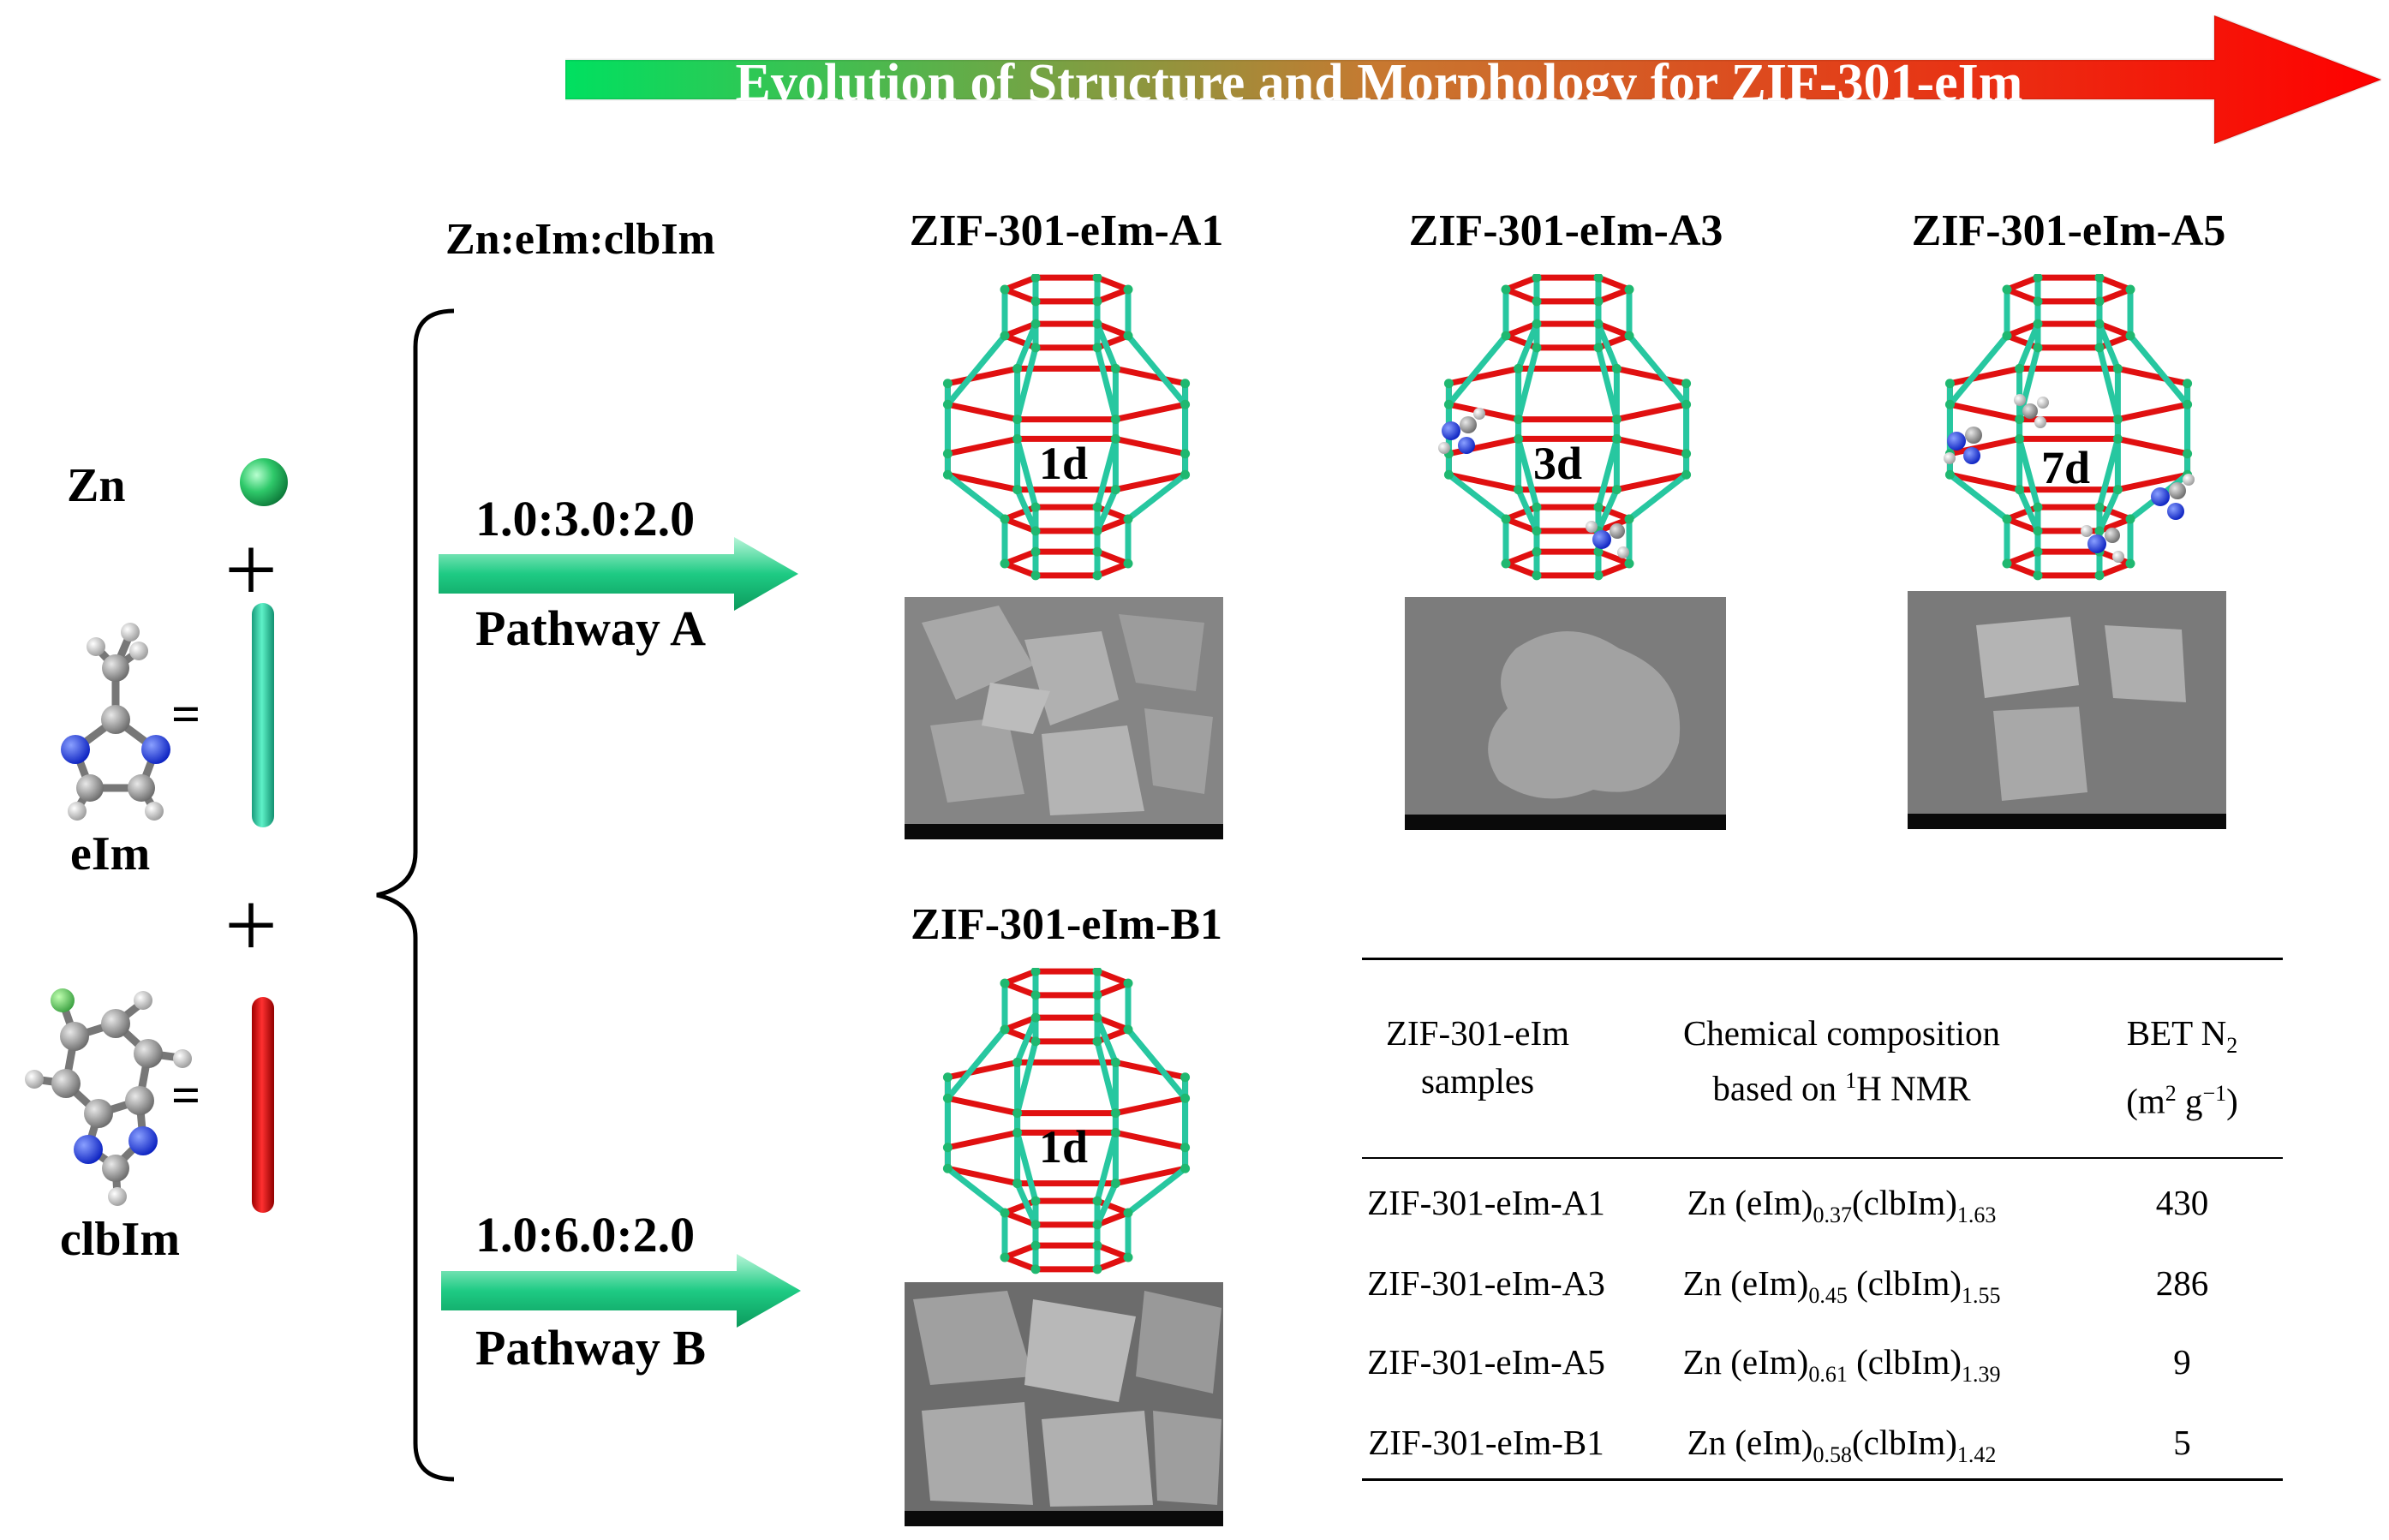 Image resolution: width=2389 pixels, height=1540 pixels. What do you see at coordinates (591, 628) in the screenshot?
I see `pathway-a-label: Pathway A` at bounding box center [591, 628].